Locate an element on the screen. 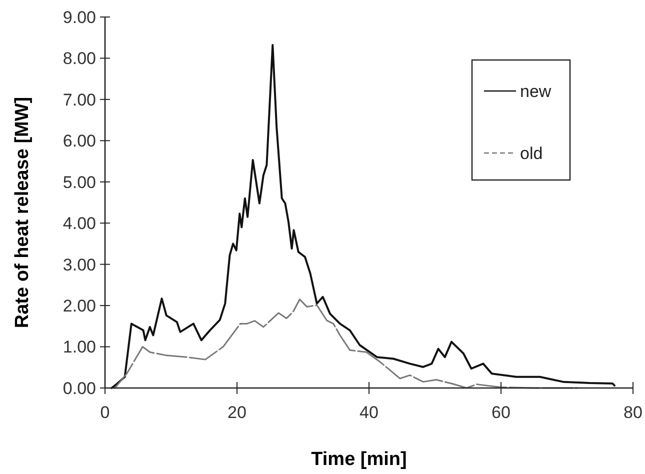  x-tick-label: 40 is located at coordinates (369, 412).